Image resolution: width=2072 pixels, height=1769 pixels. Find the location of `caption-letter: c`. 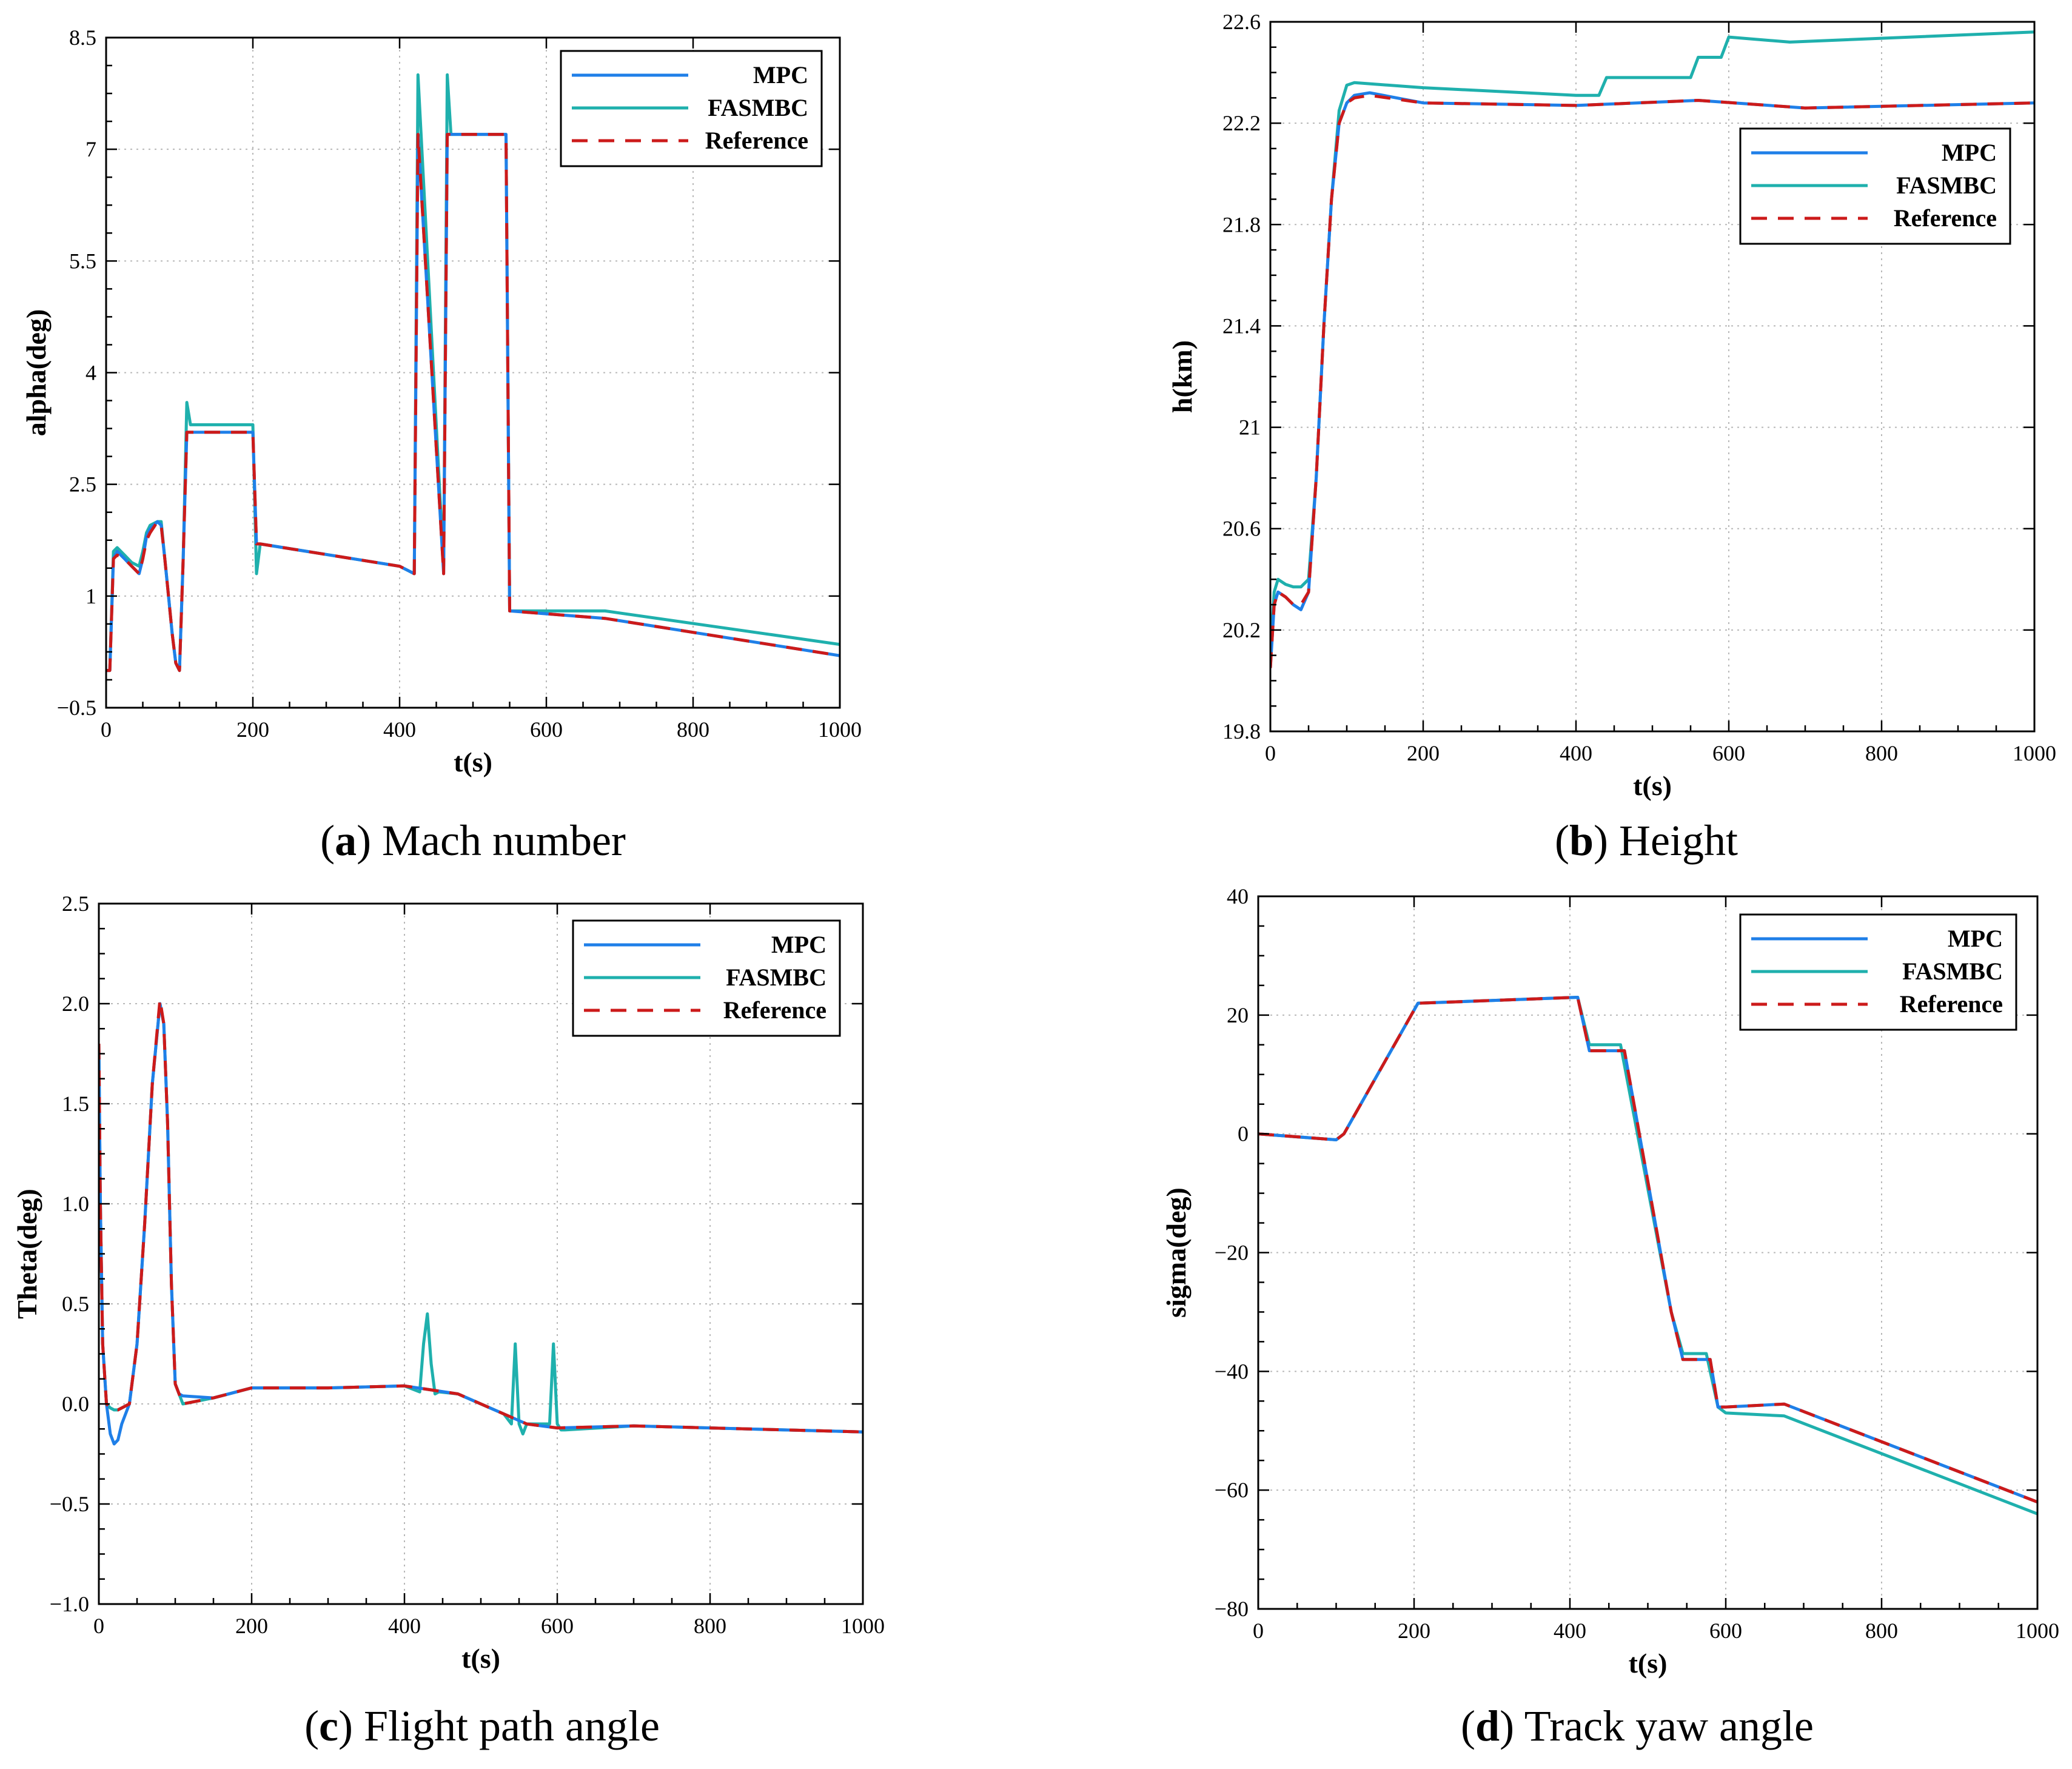

caption-letter: c is located at coordinates (328, 1726).